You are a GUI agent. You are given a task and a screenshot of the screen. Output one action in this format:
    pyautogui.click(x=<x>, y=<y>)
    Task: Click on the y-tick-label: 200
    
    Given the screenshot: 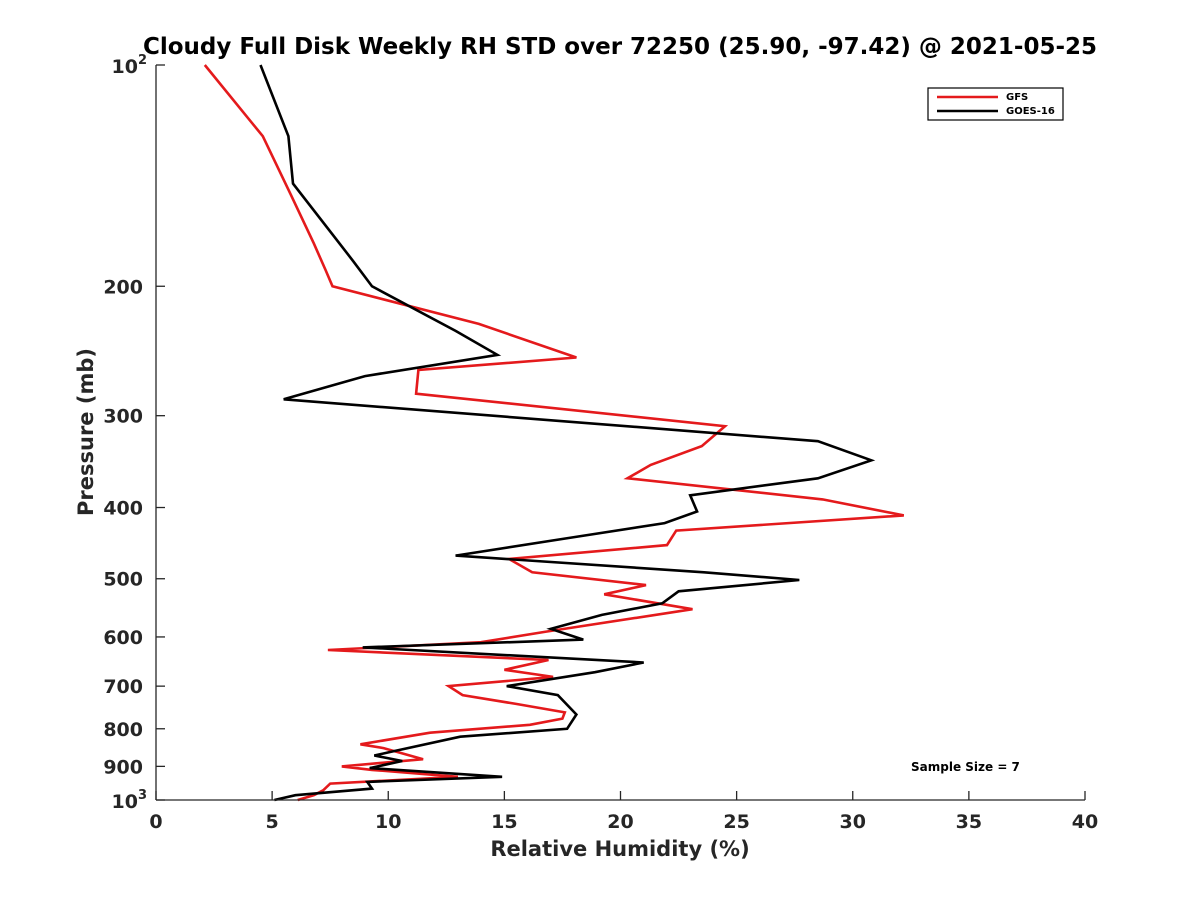 What is the action you would take?
    pyautogui.click(x=123, y=287)
    